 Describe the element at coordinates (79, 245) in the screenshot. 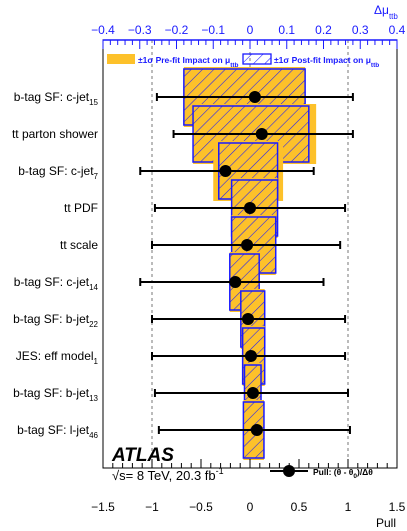

I see `category-label: tt scale` at that location.